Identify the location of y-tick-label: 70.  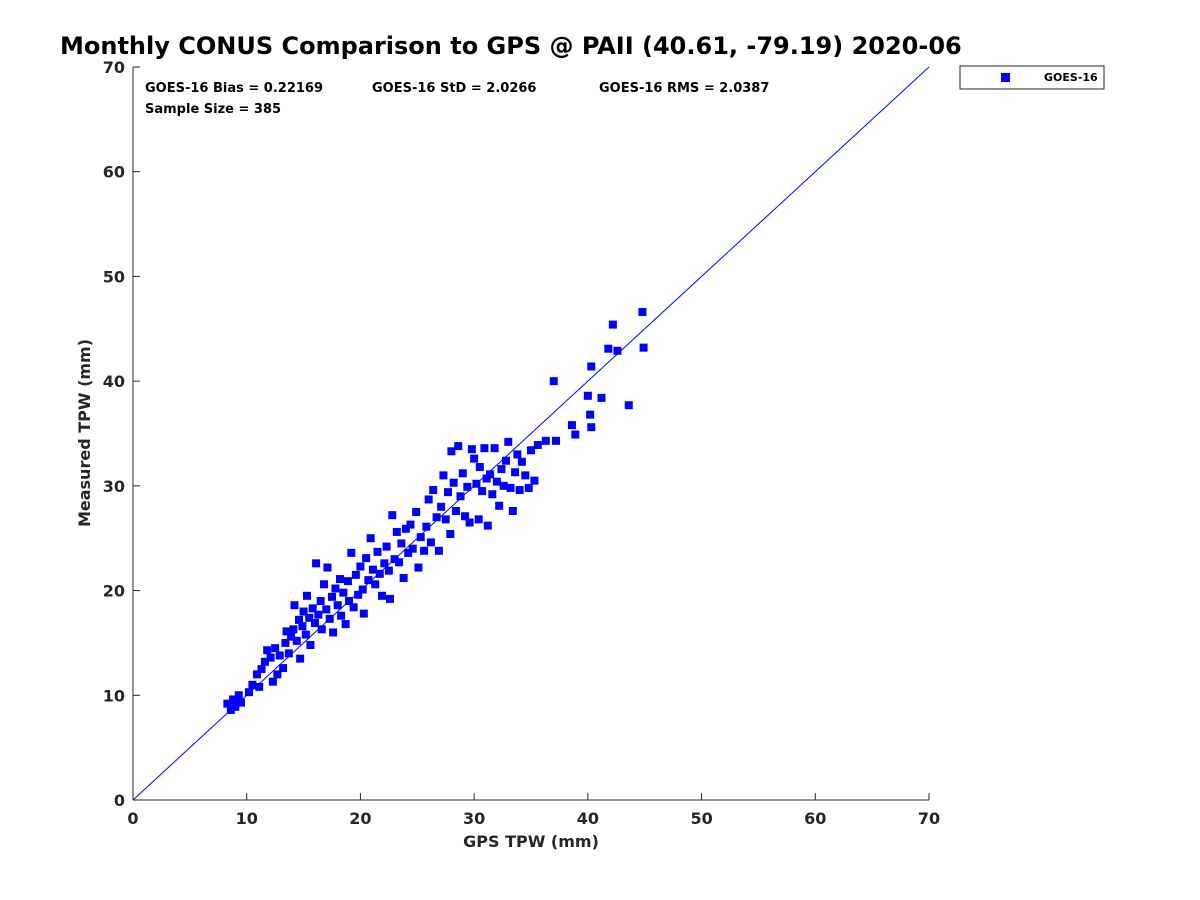
(114, 67).